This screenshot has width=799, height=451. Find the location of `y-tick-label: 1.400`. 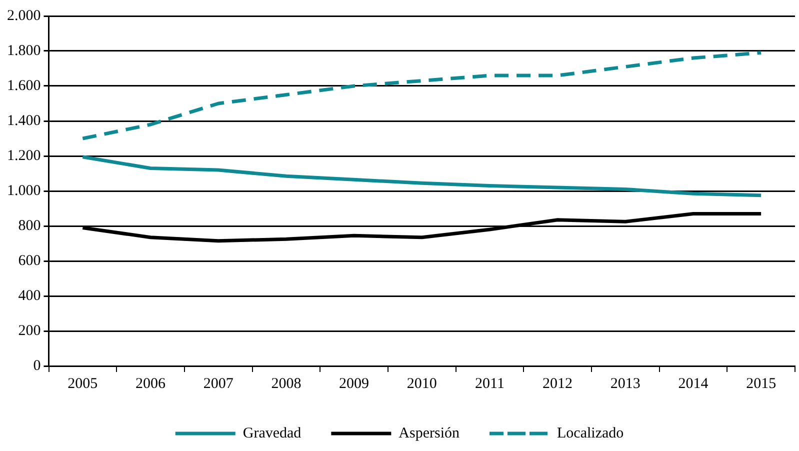

y-tick-label: 1.400 is located at coordinates (24, 120).